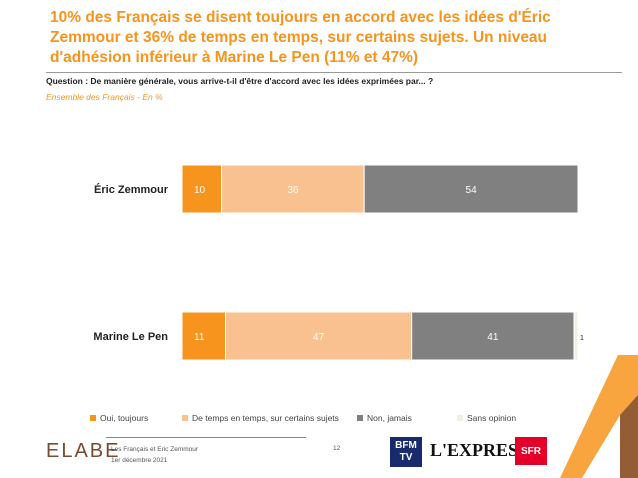 The image size is (638, 478). What do you see at coordinates (124, 418) in the screenshot?
I see `legend-label: Oui, toujours` at bounding box center [124, 418].